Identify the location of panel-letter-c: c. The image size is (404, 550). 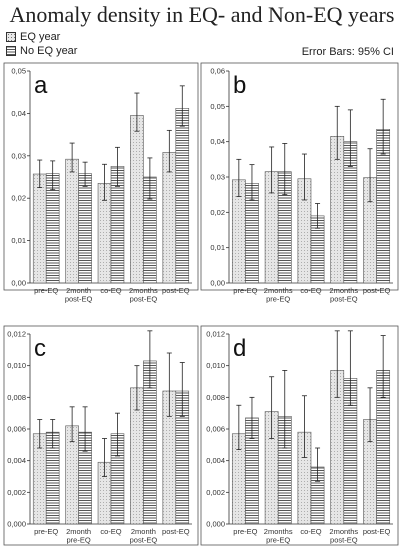
(40, 348).